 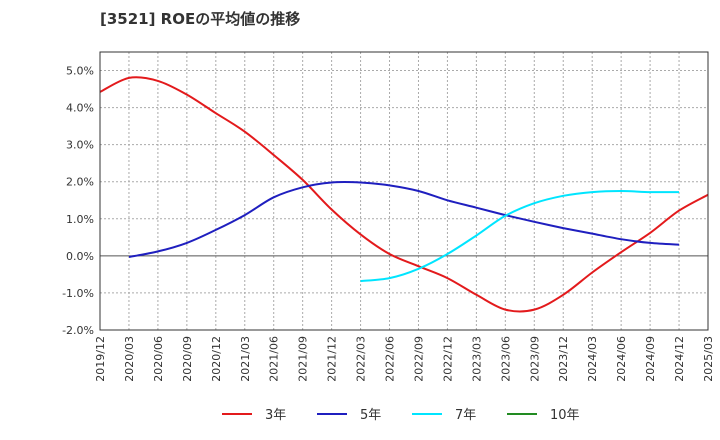 What do you see at coordinates (80, 219) in the screenshot?
I see `y-tick-label: 1.0%` at bounding box center [80, 219].